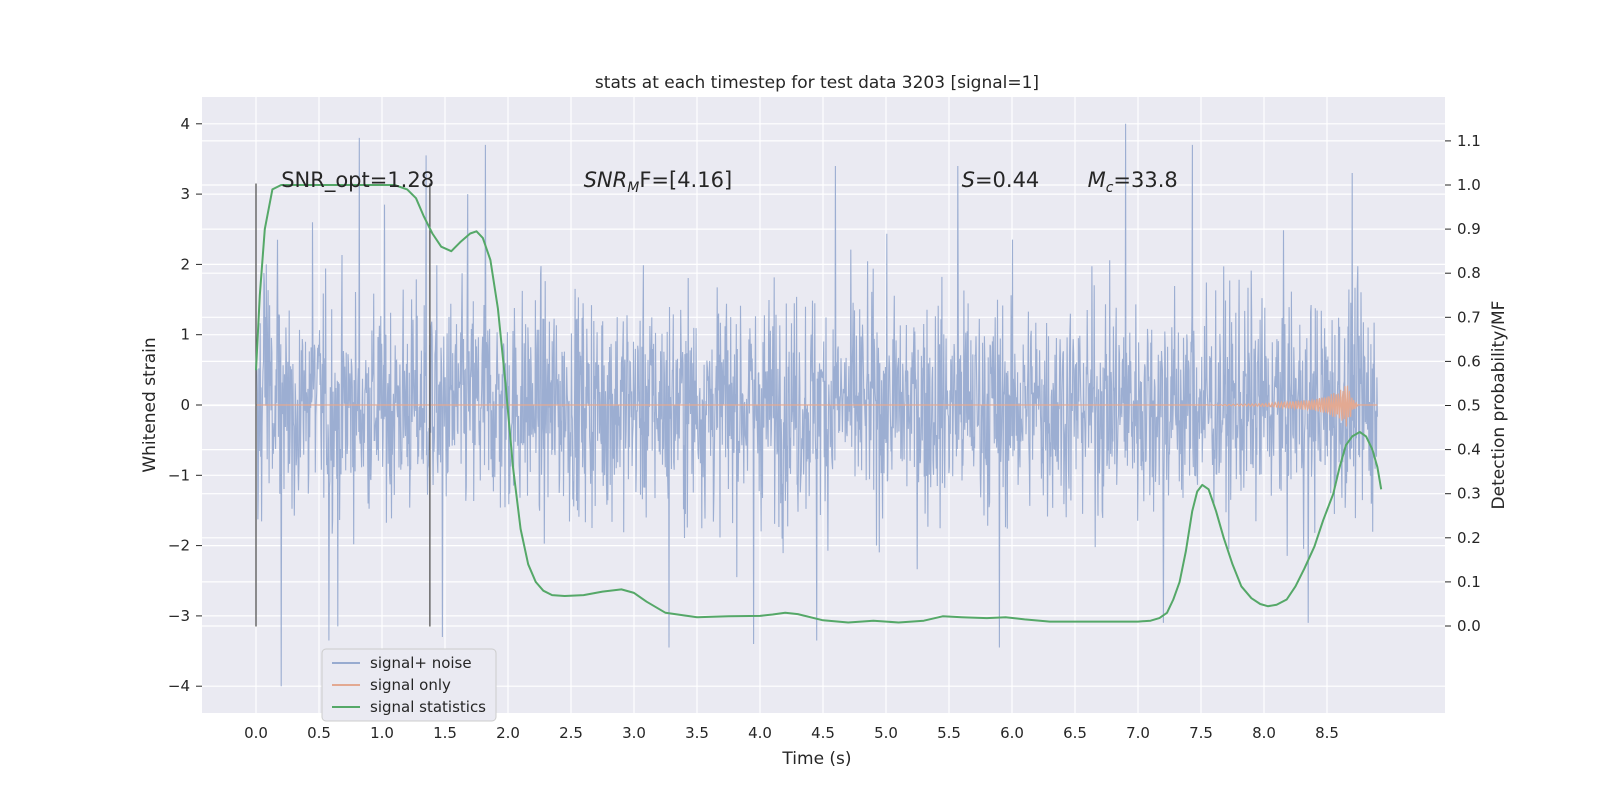 The height and width of the screenshot is (800, 1600). I want to click on annotation-text: Mc=33.8, so click(1133, 182).